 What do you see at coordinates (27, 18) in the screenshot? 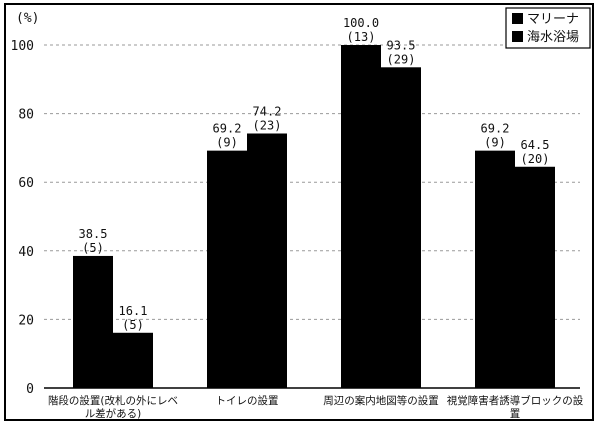
I see `y-unit-label: (%)` at bounding box center [27, 18].